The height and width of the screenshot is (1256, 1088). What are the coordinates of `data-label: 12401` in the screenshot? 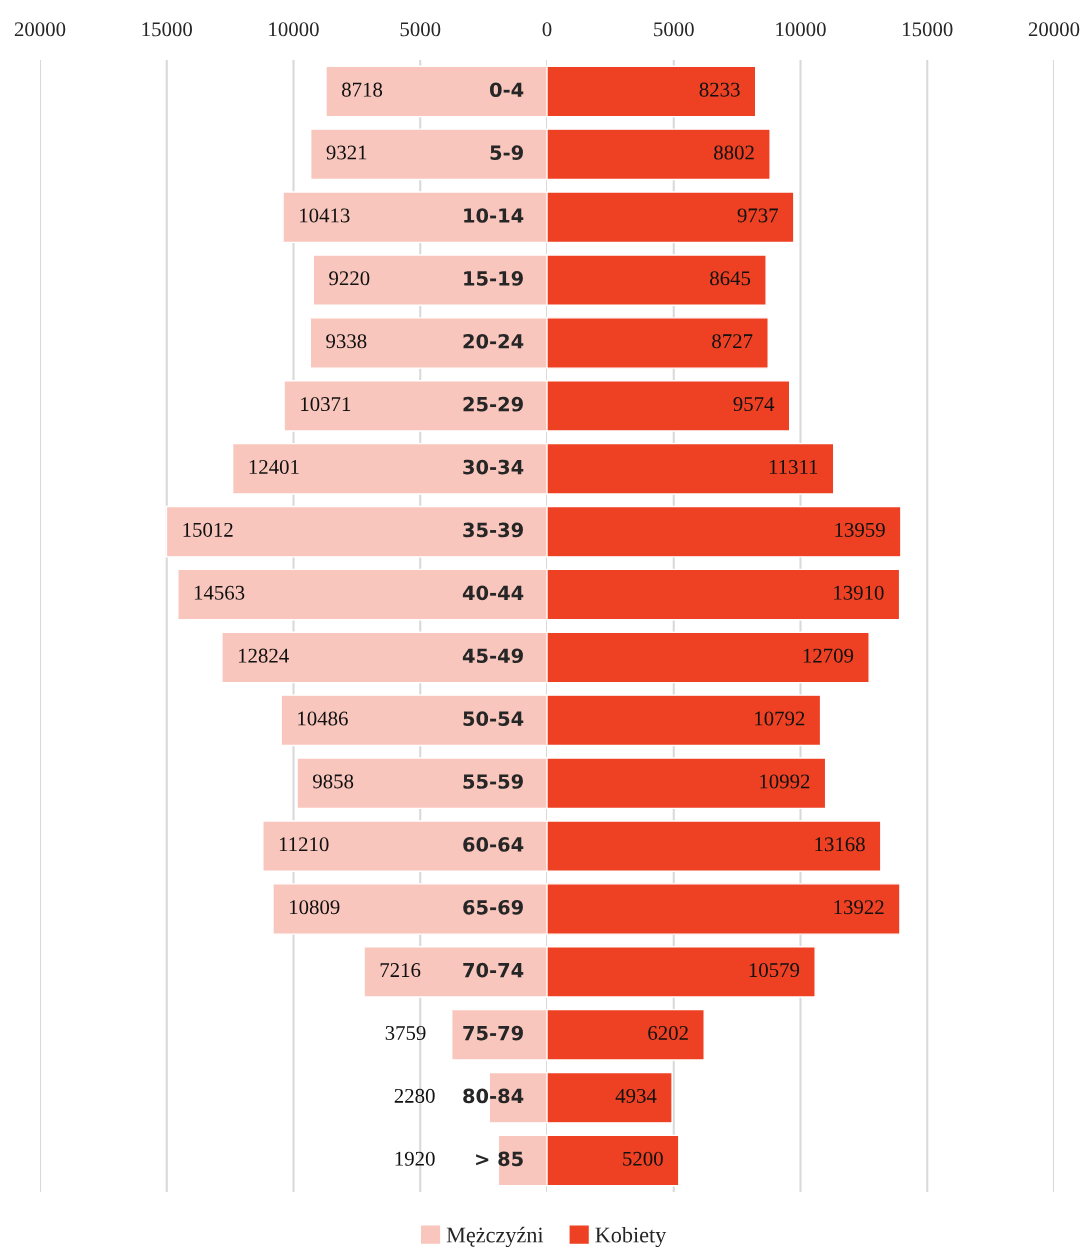 It's located at (274, 466).